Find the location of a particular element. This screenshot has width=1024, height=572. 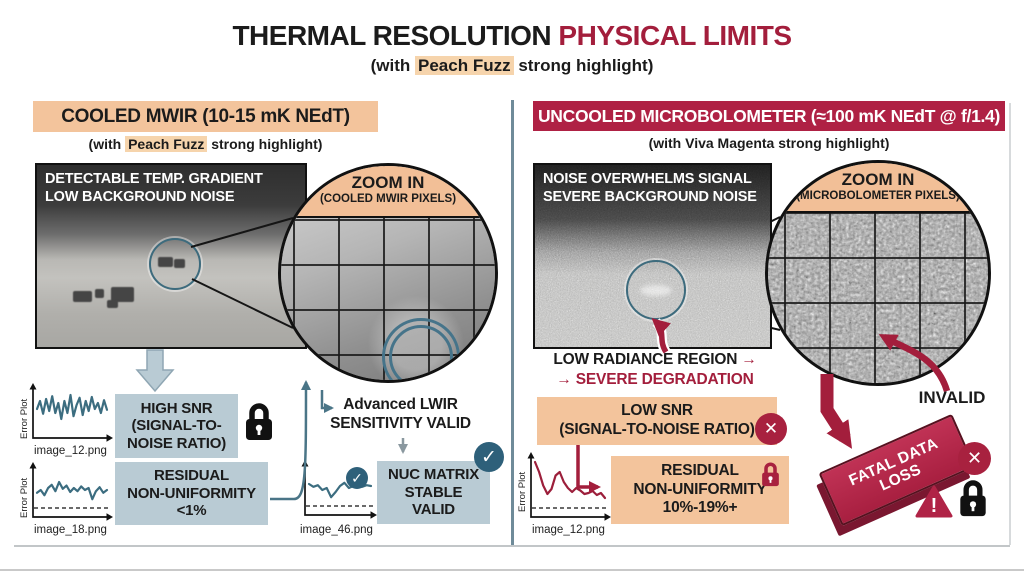

radiance-line2: SEVERE DEGRADATION is located at coordinates (664, 380).